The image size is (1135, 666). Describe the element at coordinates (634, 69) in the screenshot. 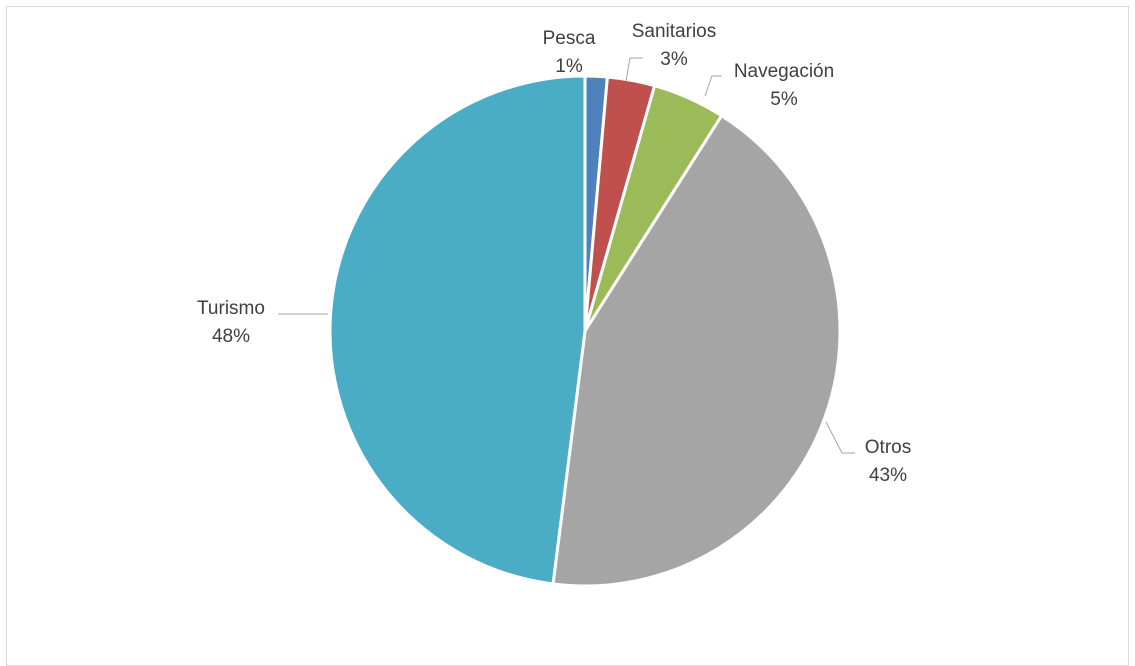

I see `leader-line-sanitarios` at that location.